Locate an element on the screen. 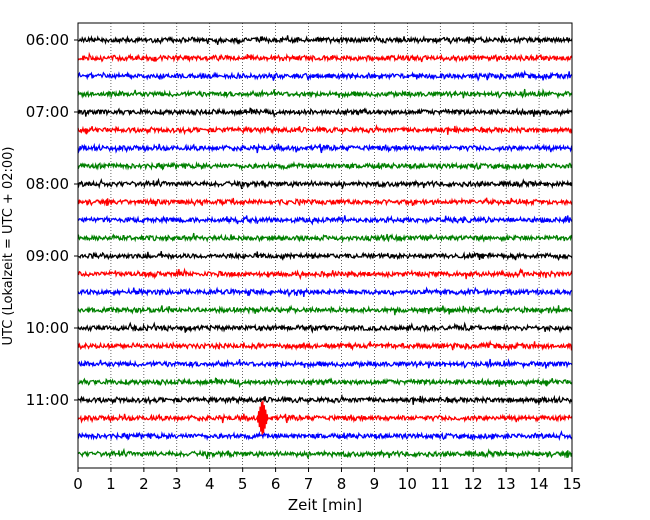 This screenshot has height=520, width=650. x-tick-label: 3 is located at coordinates (177, 484).